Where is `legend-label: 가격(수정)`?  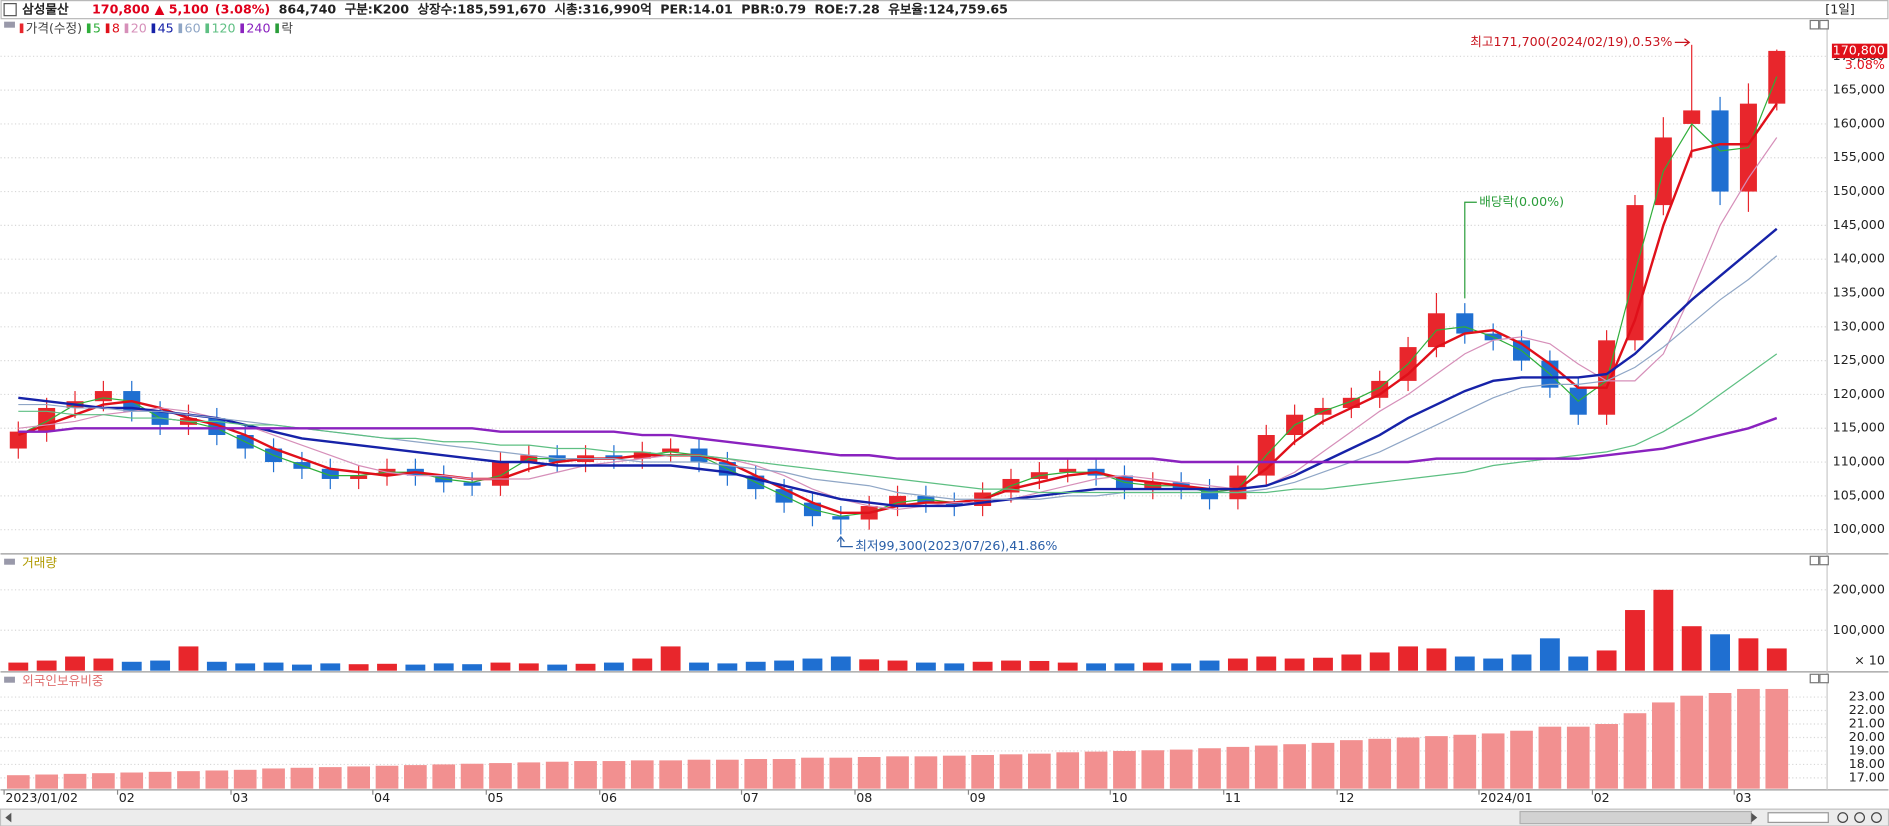 legend-label: 가격(수정) is located at coordinates (54, 27).